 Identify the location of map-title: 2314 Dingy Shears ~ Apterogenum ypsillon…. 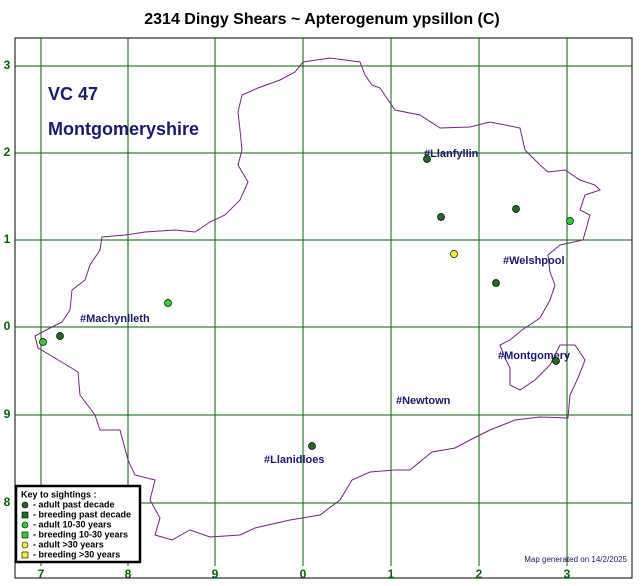
(322, 19).